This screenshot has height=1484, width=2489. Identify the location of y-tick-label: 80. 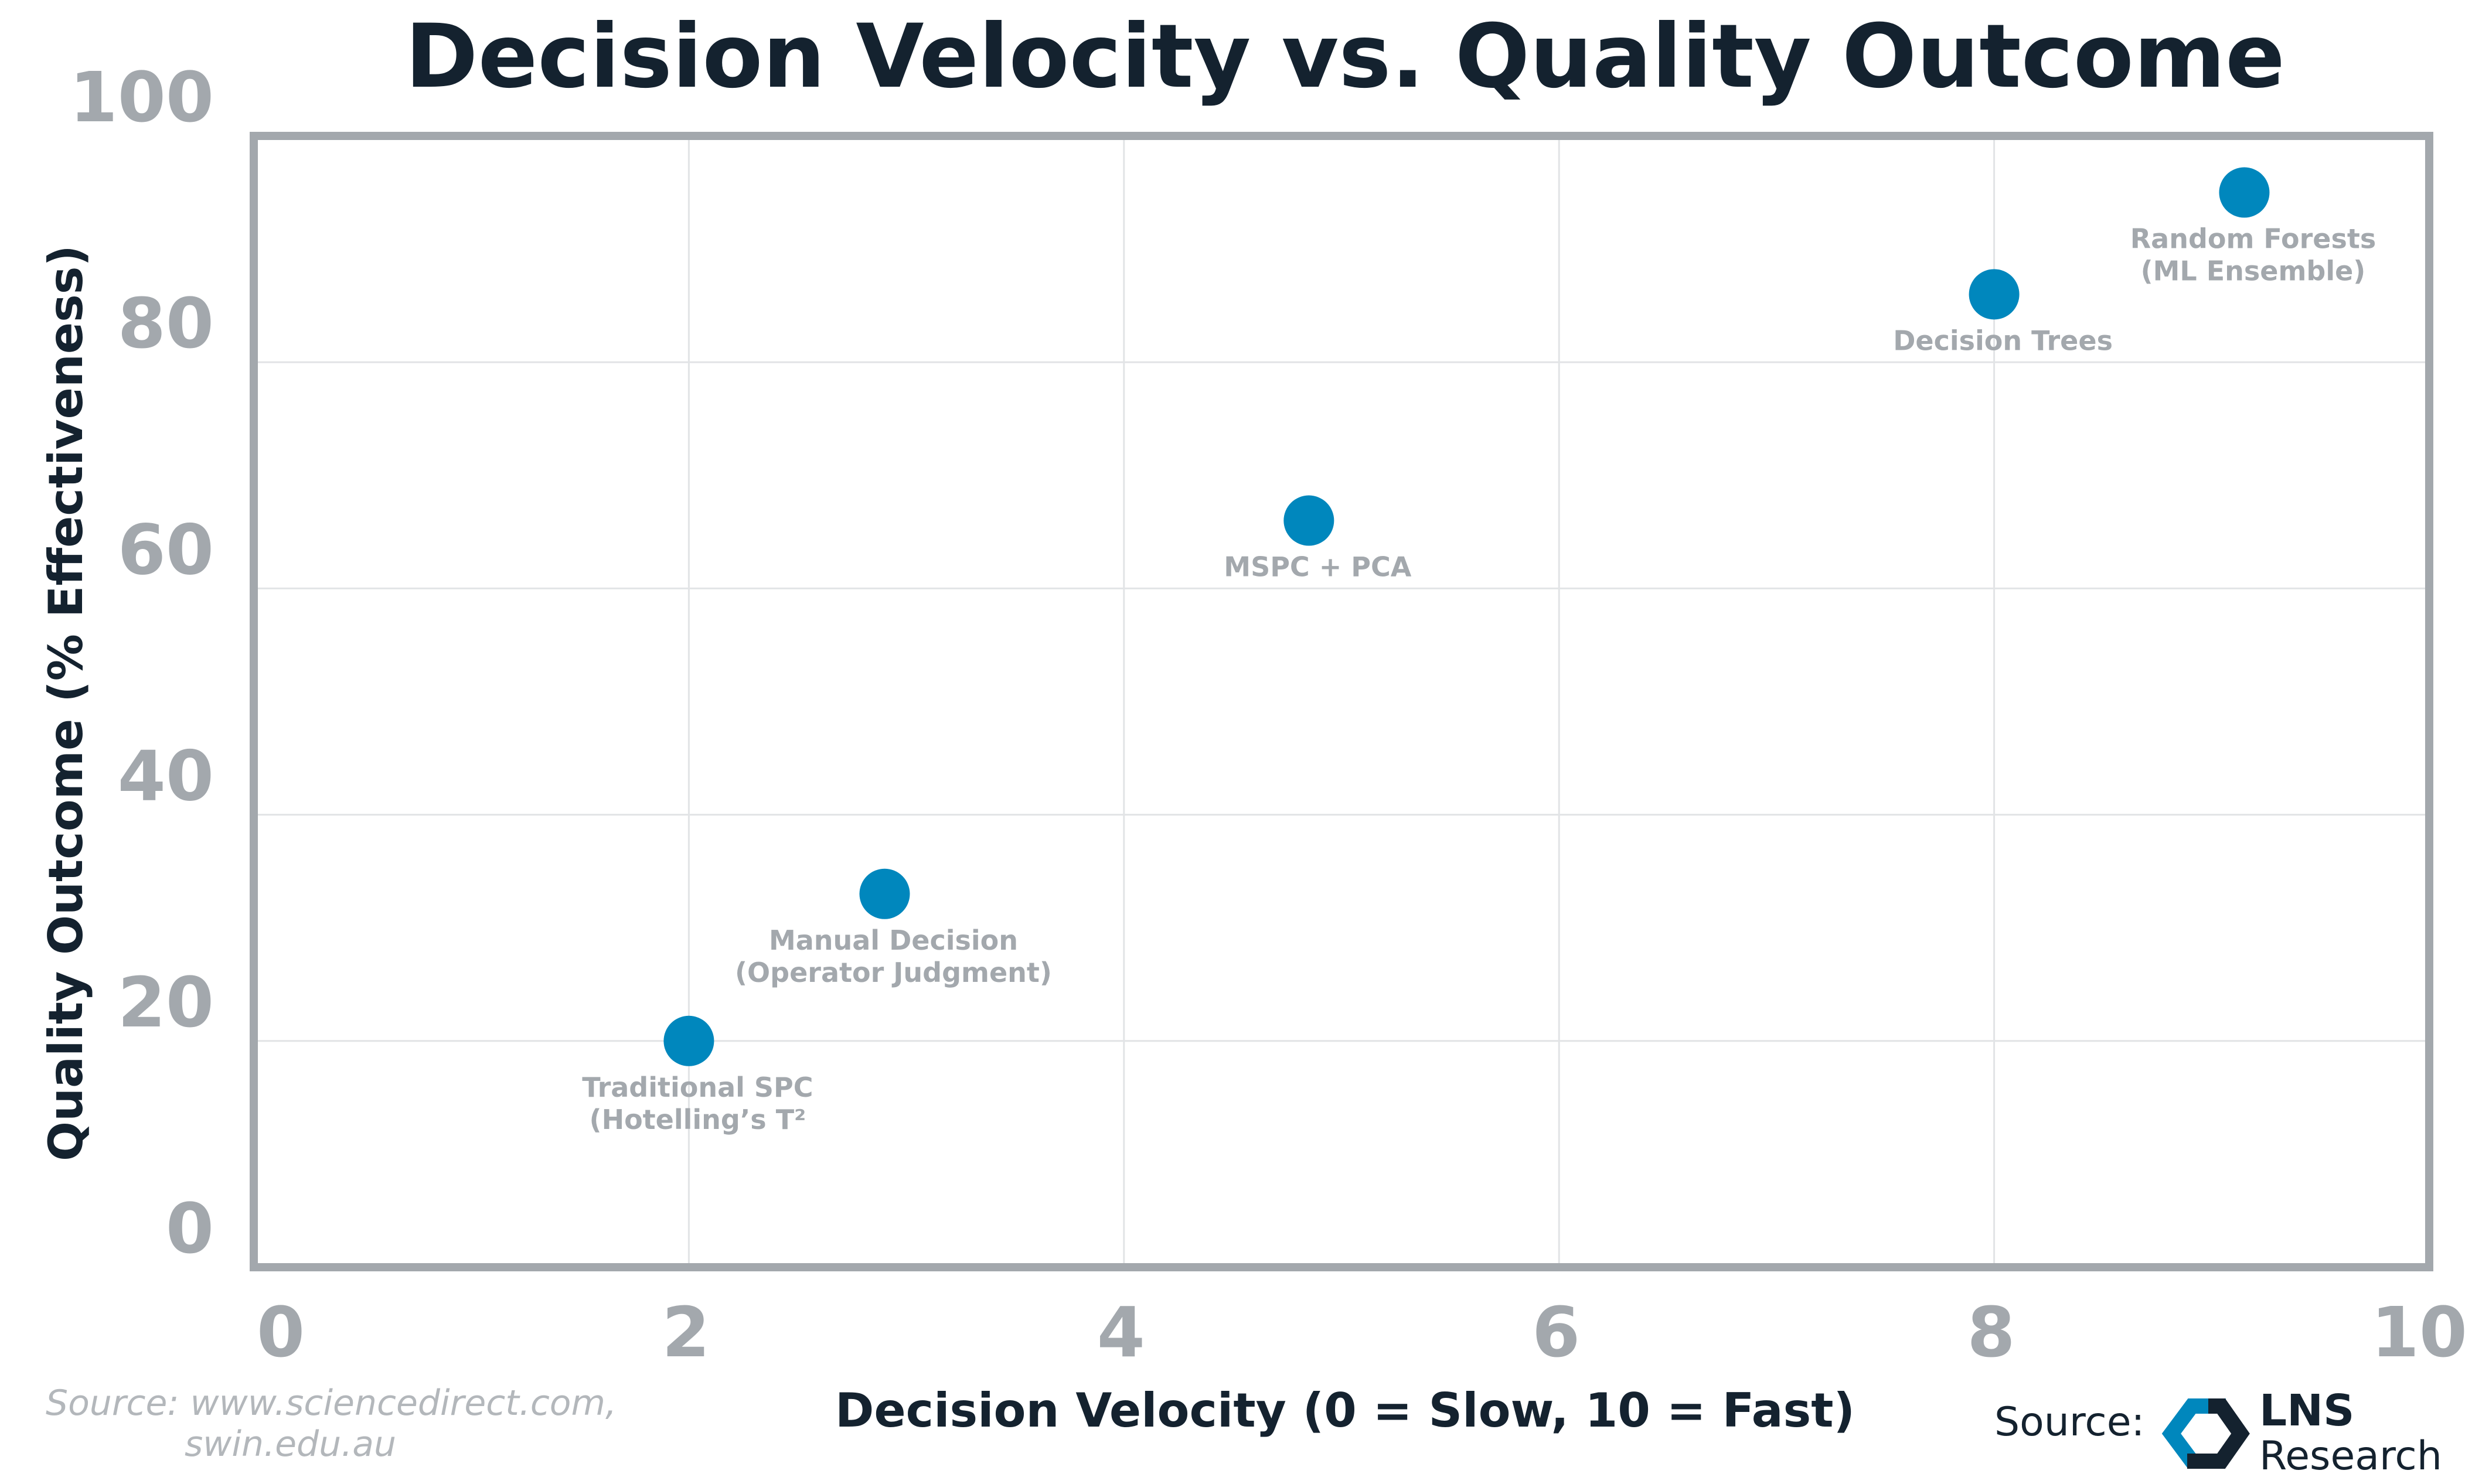
(166, 323).